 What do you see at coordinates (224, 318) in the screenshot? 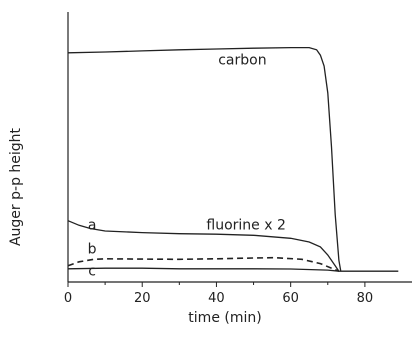
I see `x-axis-label: time (min)` at bounding box center [224, 318].